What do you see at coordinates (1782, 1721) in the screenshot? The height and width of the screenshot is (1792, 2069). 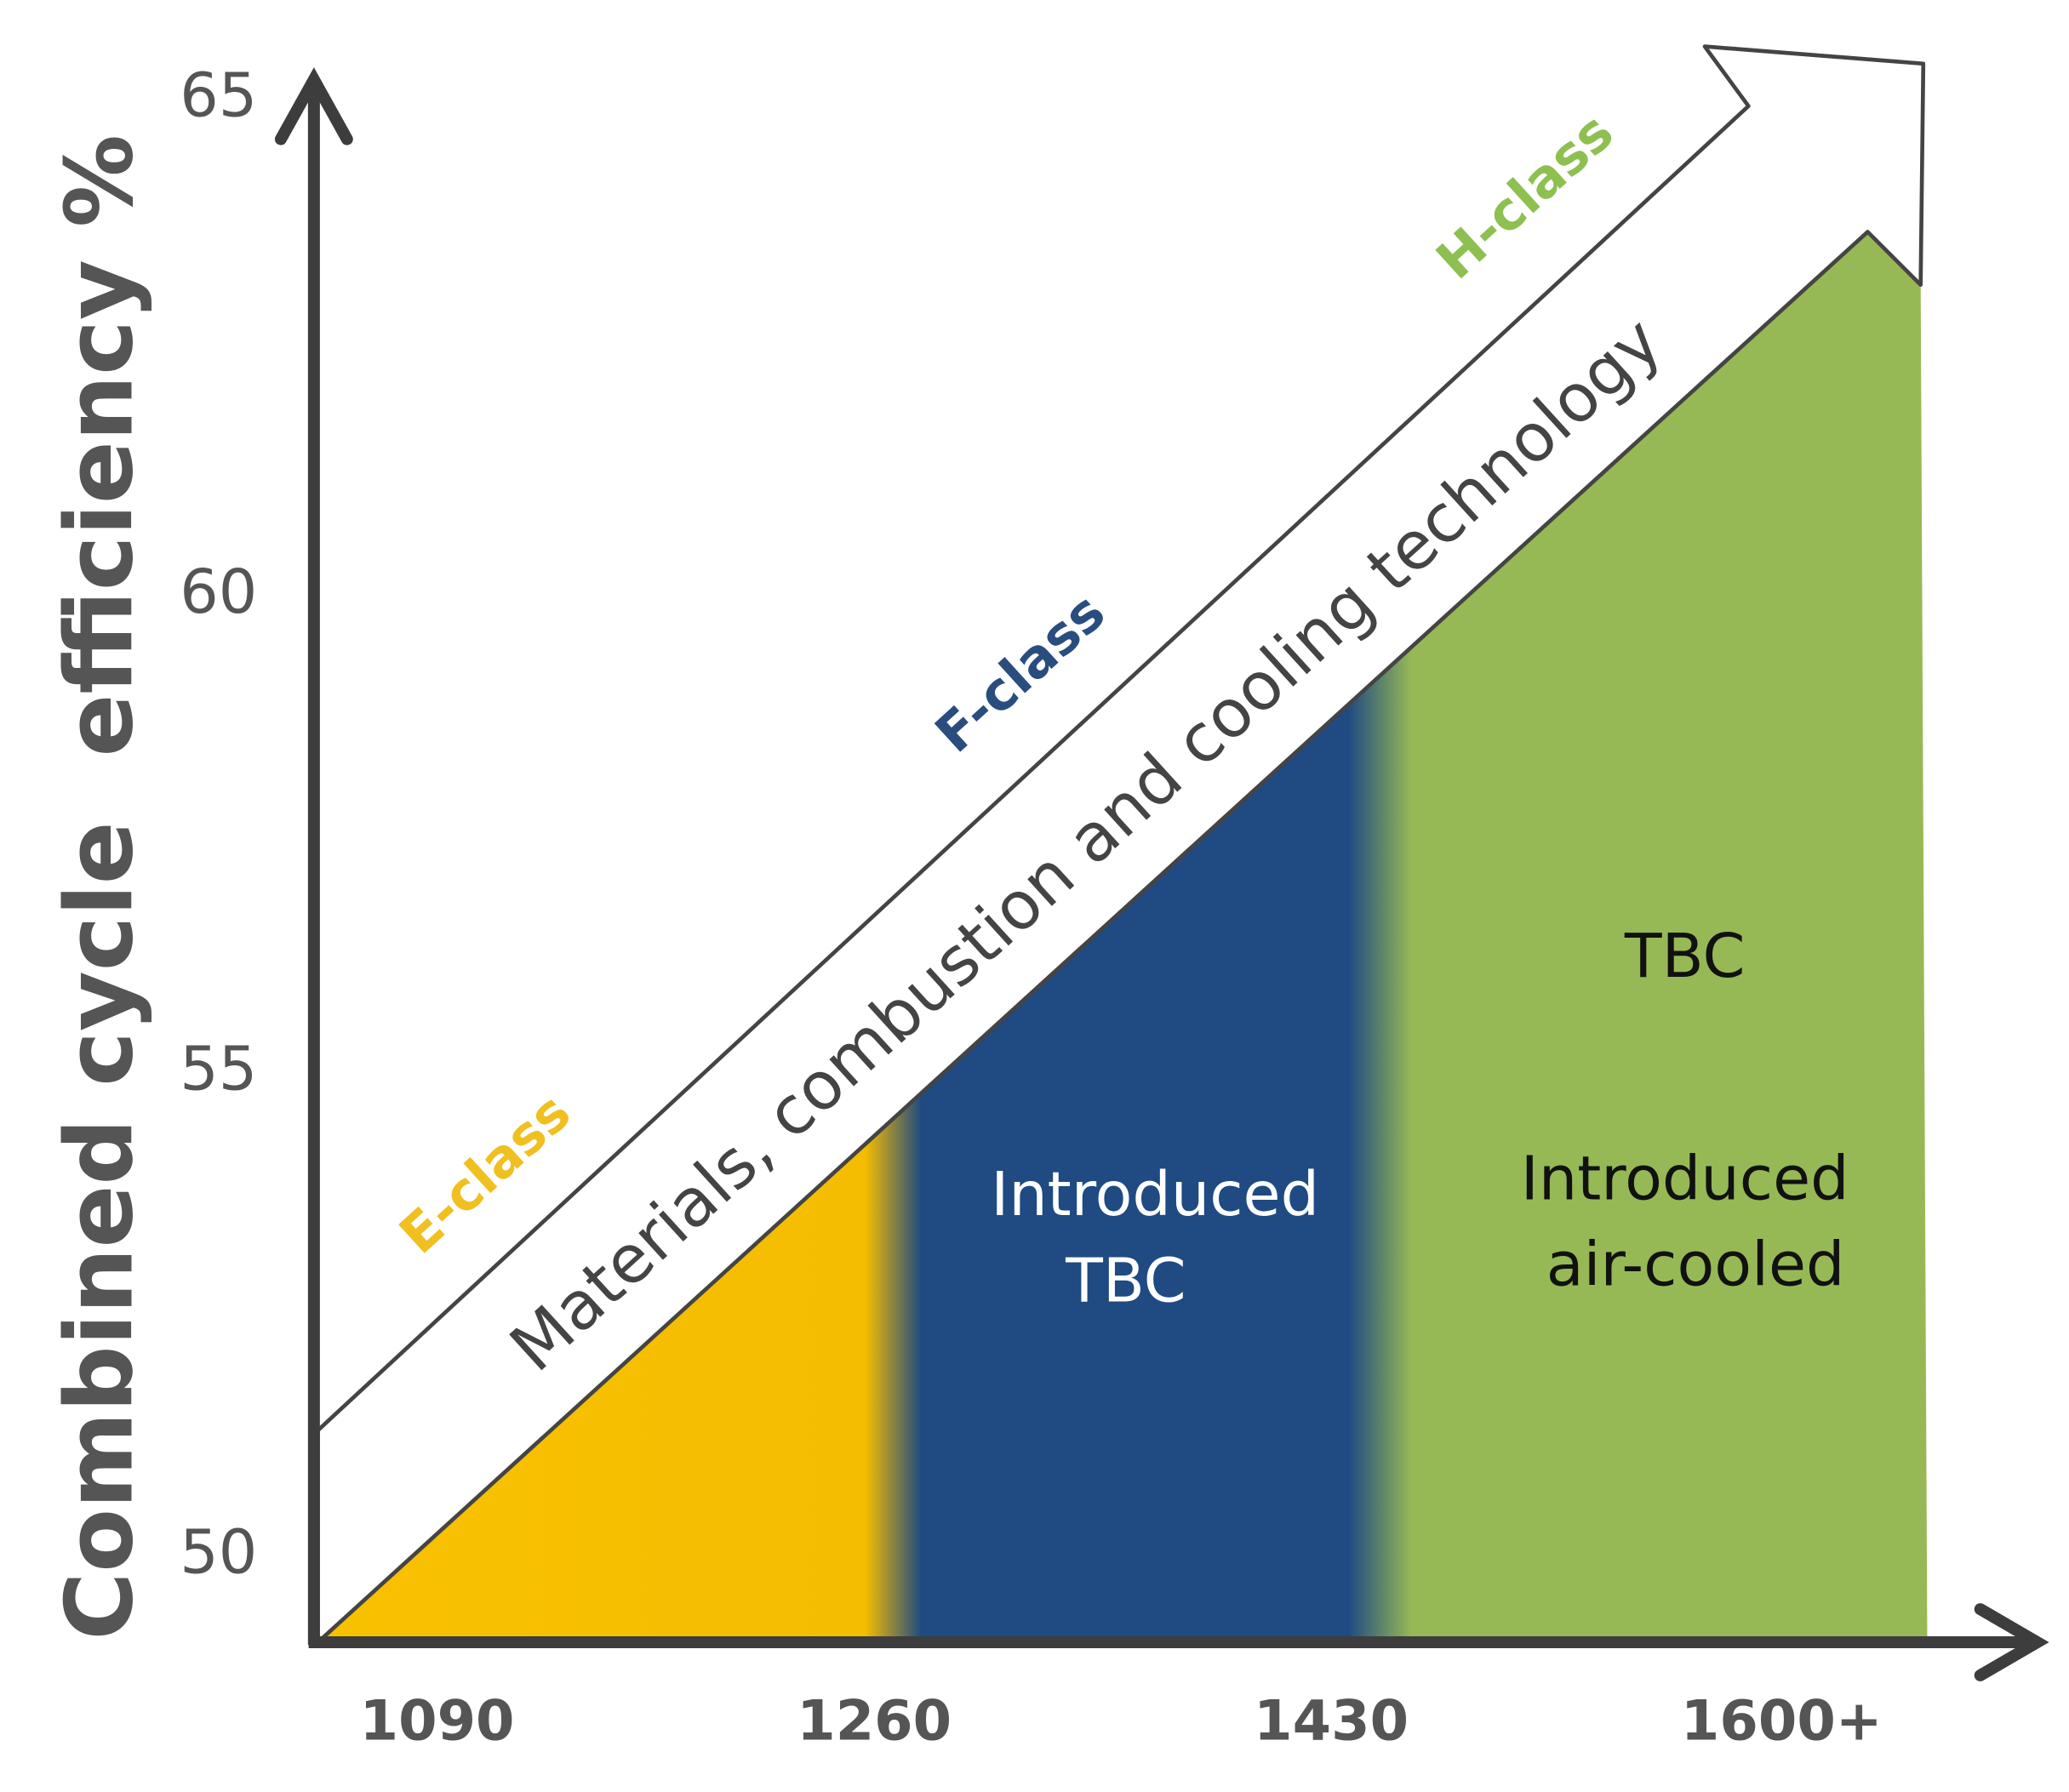 I see `x-tick-label: 1600+` at bounding box center [1782, 1721].